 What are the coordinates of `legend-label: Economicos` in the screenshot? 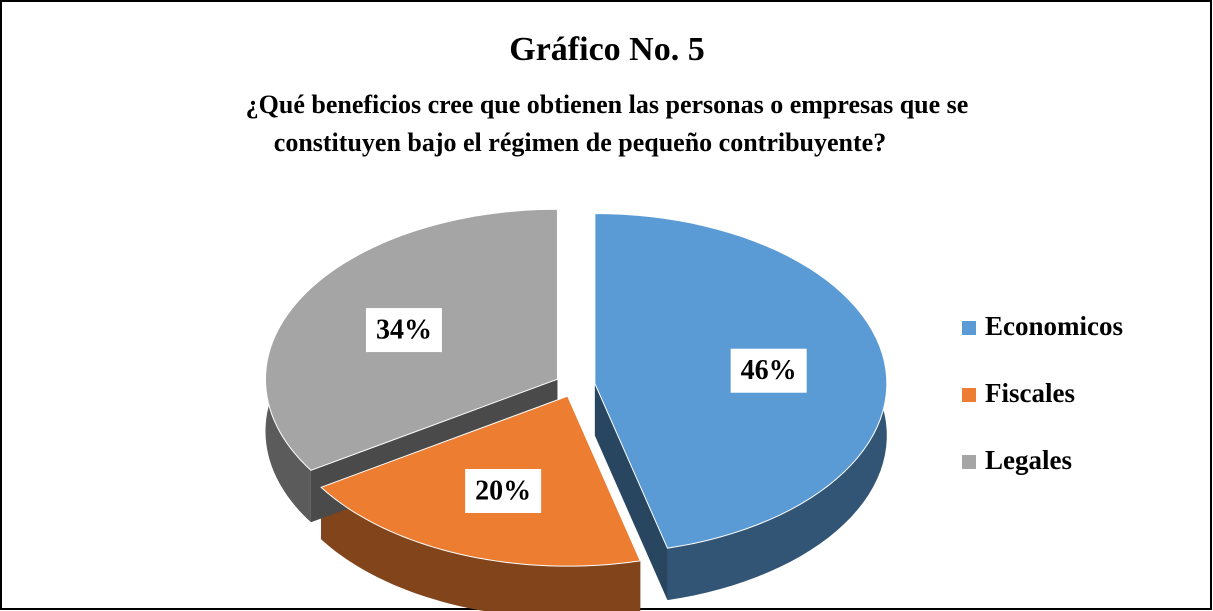 It's located at (1054, 326).